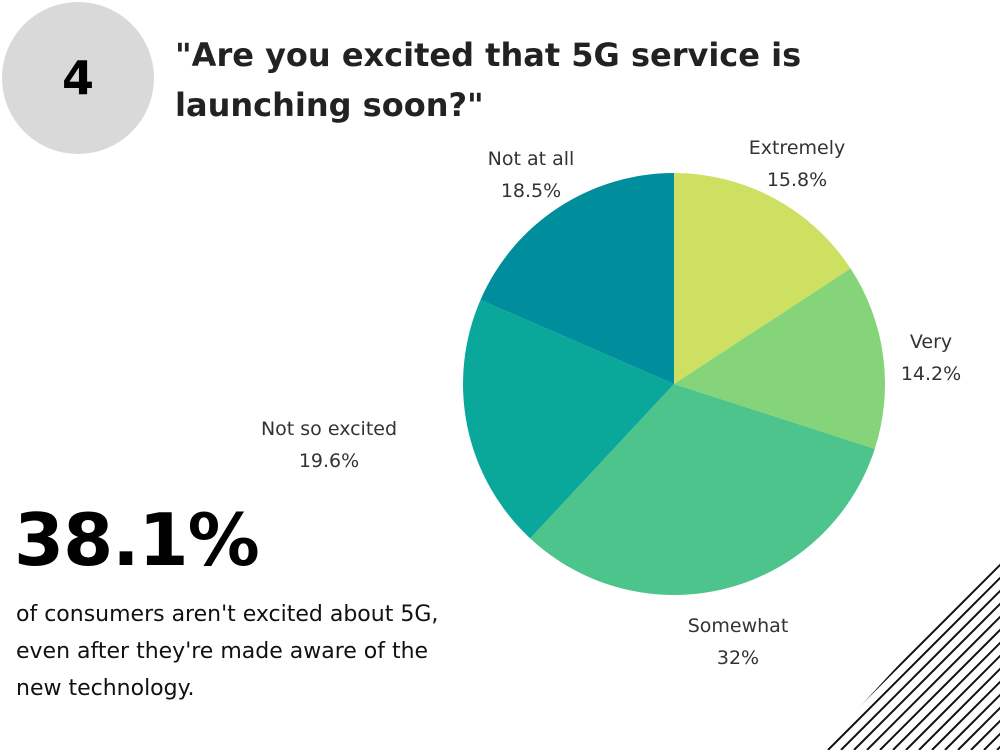  Describe the element at coordinates (568, 419) in the screenshot. I see `pie-slice-not-so-excited` at that location.